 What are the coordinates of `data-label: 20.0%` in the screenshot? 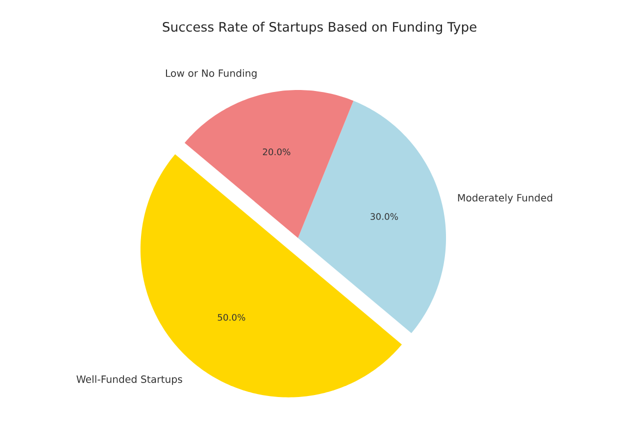 It's located at (276, 152).